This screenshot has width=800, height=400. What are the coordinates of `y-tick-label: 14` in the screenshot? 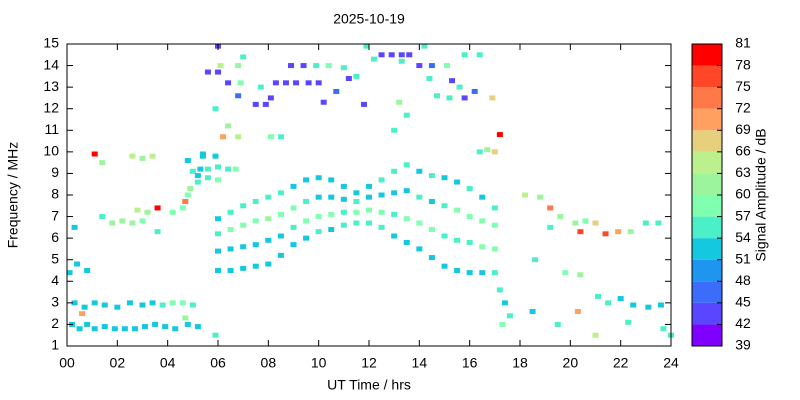 It's located at (51, 64).